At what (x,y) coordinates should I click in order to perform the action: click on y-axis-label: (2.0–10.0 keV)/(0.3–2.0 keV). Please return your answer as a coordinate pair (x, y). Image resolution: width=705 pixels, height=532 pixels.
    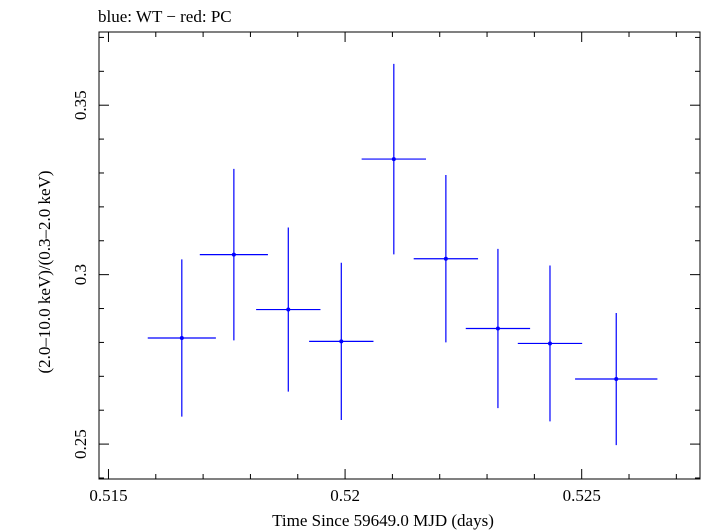
    Looking at the image, I should click on (44, 271).